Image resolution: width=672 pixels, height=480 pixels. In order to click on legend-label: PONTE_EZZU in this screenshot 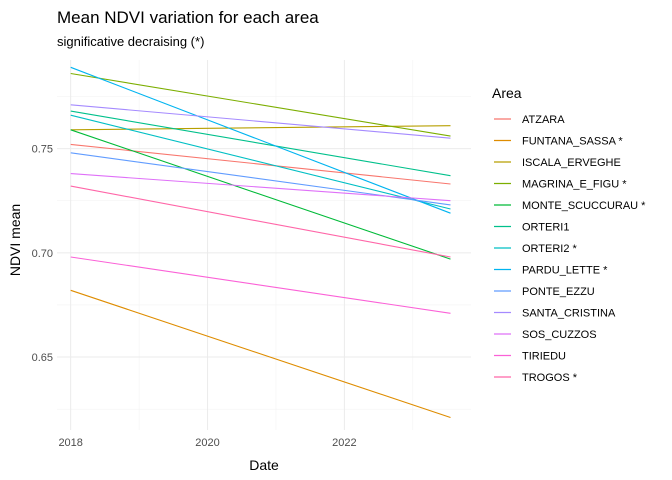, I will do `click(558, 292)`.